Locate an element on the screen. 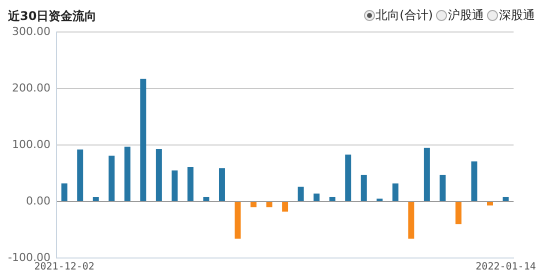 Image resolution: width=539 pixels, height=278 pixels. y-tick-label: 200.00 is located at coordinates (31, 87).